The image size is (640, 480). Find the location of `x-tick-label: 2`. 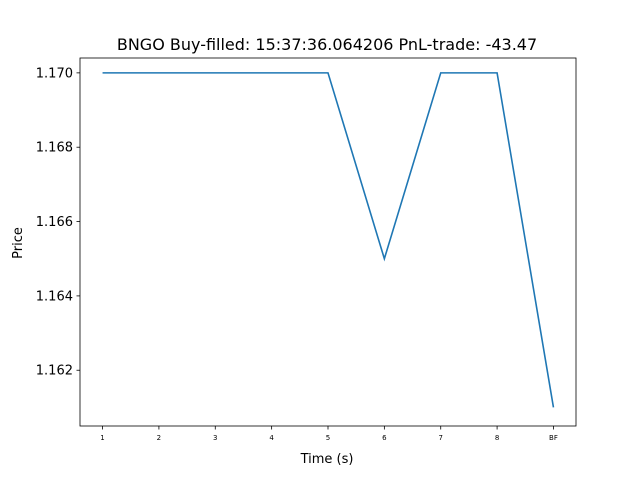

x-tick-label: 2 is located at coordinates (159, 438).